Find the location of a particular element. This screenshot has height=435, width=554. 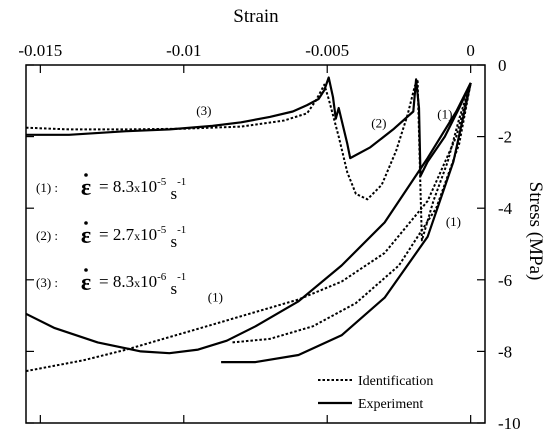

y-axis-title: Stress (MPa) is located at coordinates (535, 231).